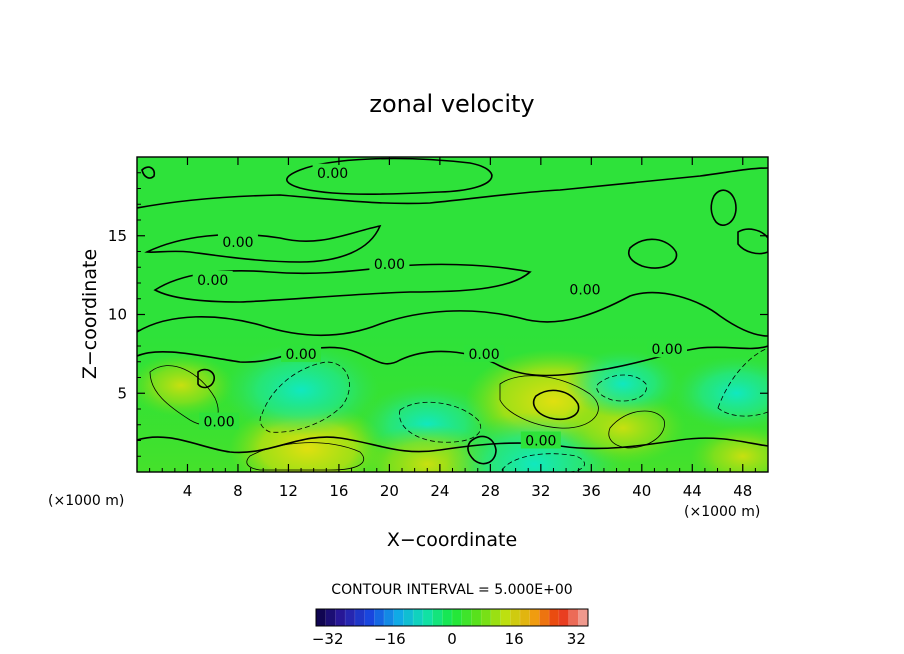  I want to click on x-tick-label: 32, so click(540, 491).